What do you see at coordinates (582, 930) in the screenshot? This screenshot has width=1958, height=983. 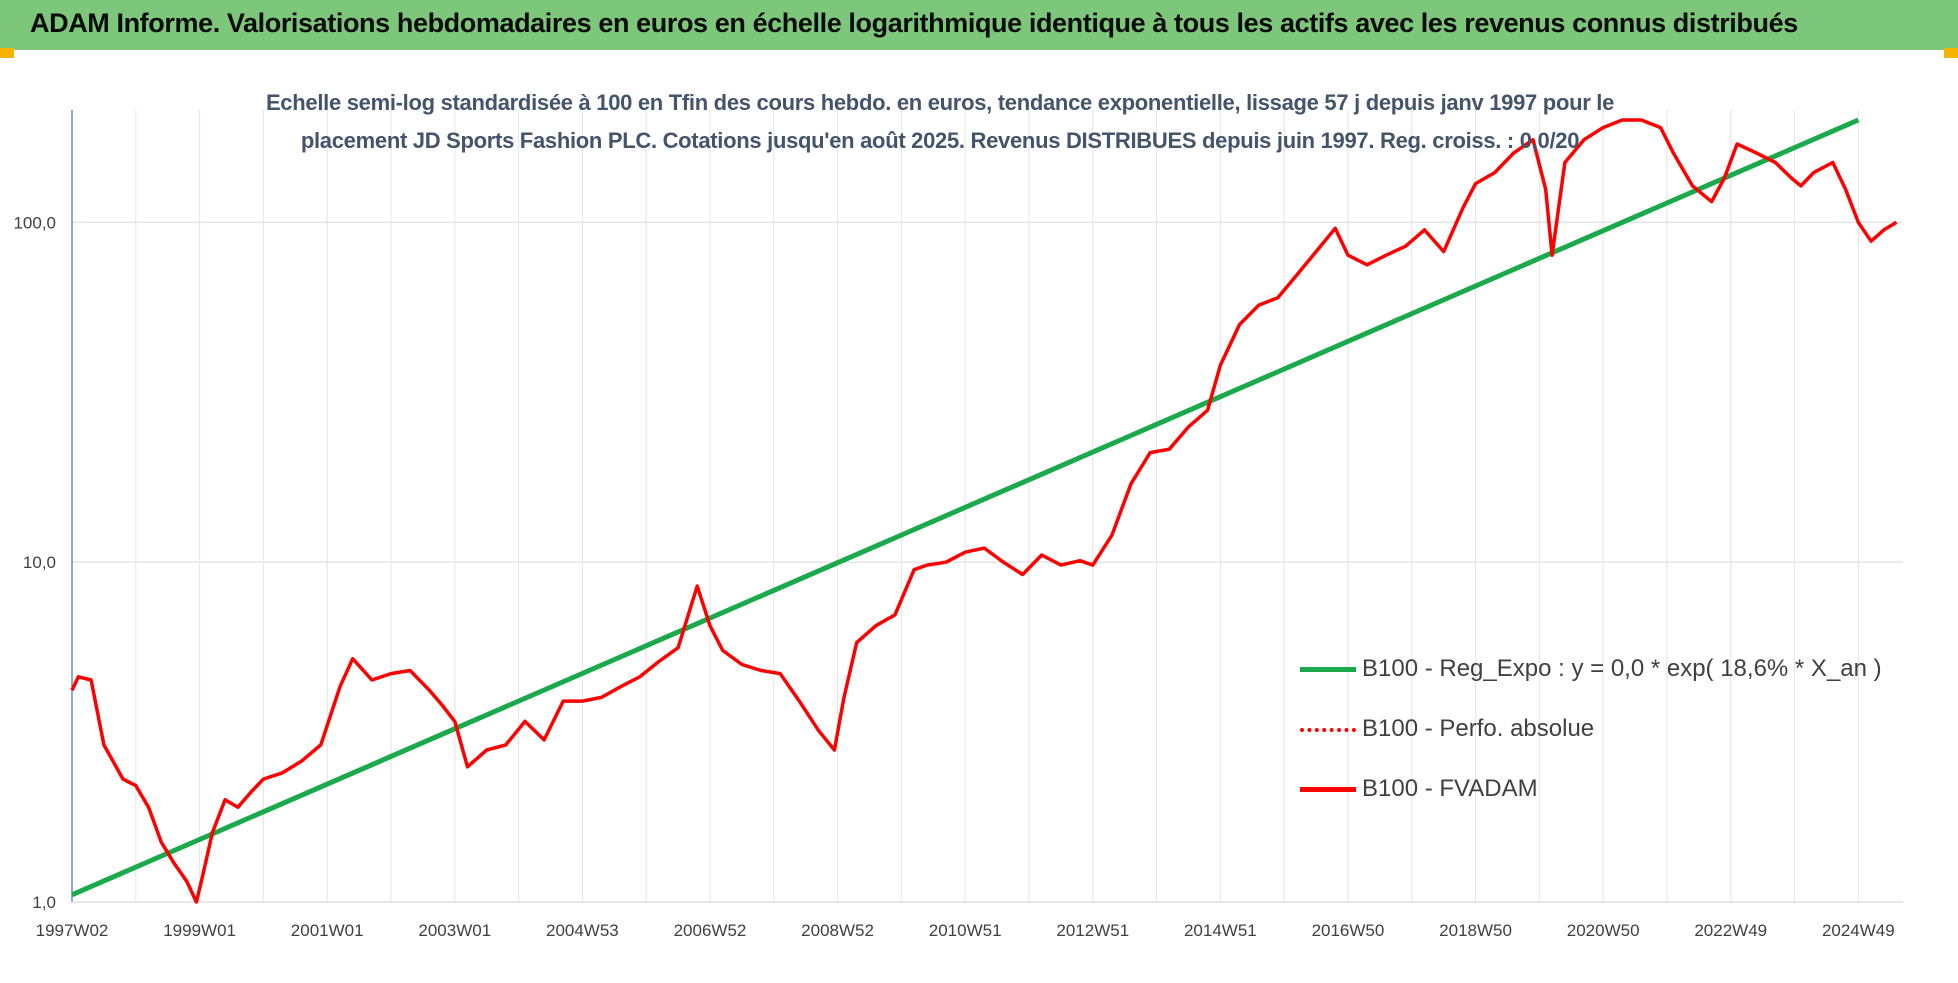 I see `x-tick-label: 2004W53` at bounding box center [582, 930].